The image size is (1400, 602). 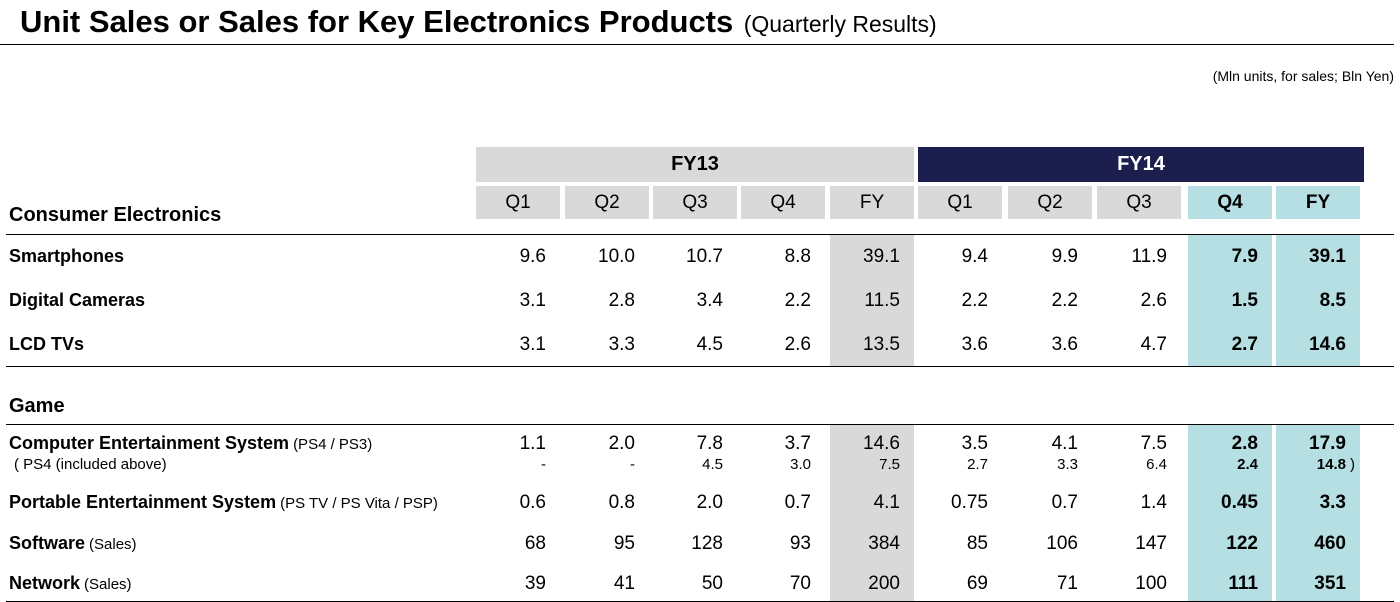 I want to click on sub-row-close-paren: ), so click(x=1352, y=464).